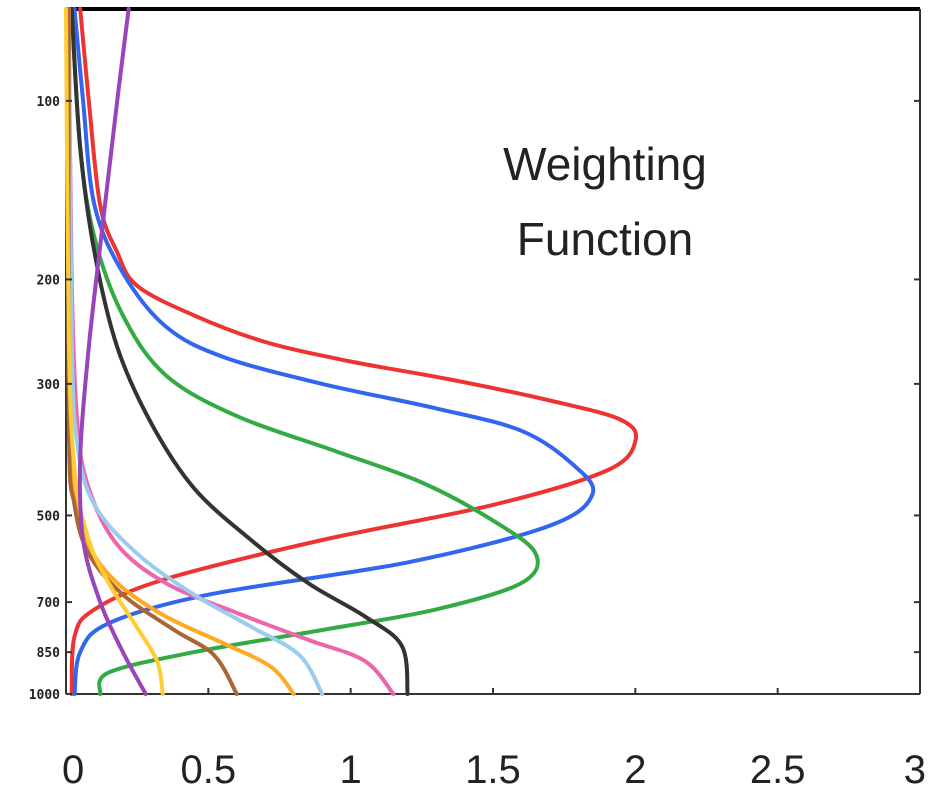 The width and height of the screenshot is (930, 793). Describe the element at coordinates (44, 695) in the screenshot. I see `y-tick-label: 1000` at that location.